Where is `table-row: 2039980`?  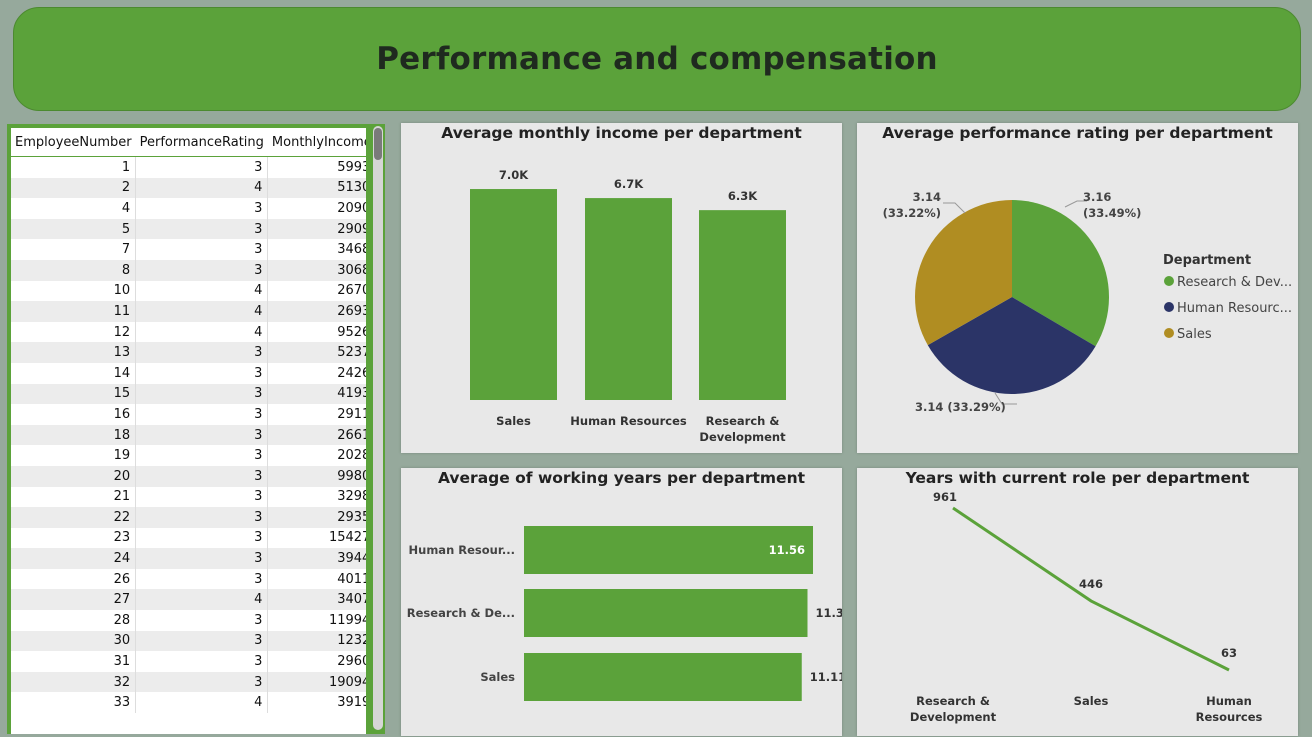 table-row: 2039980 is located at coordinates (188, 476).